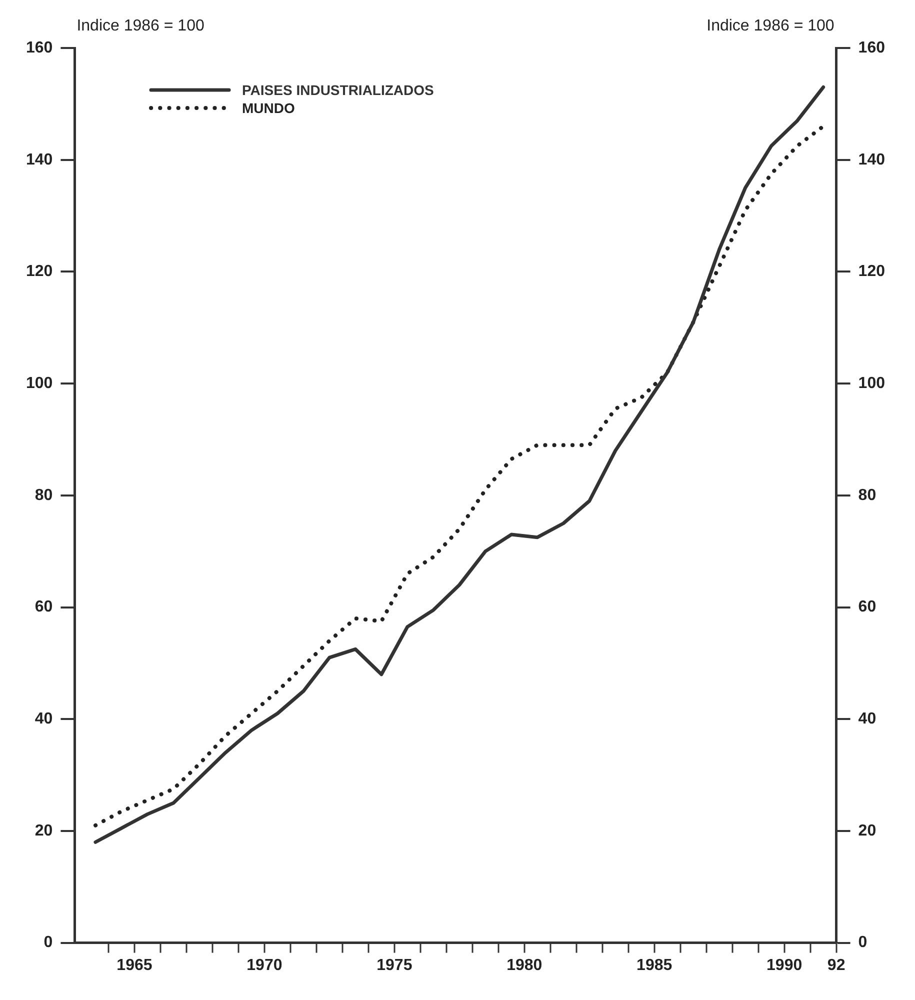 The width and height of the screenshot is (915, 1000). I want to click on x-tick-label: 92, so click(836, 965).